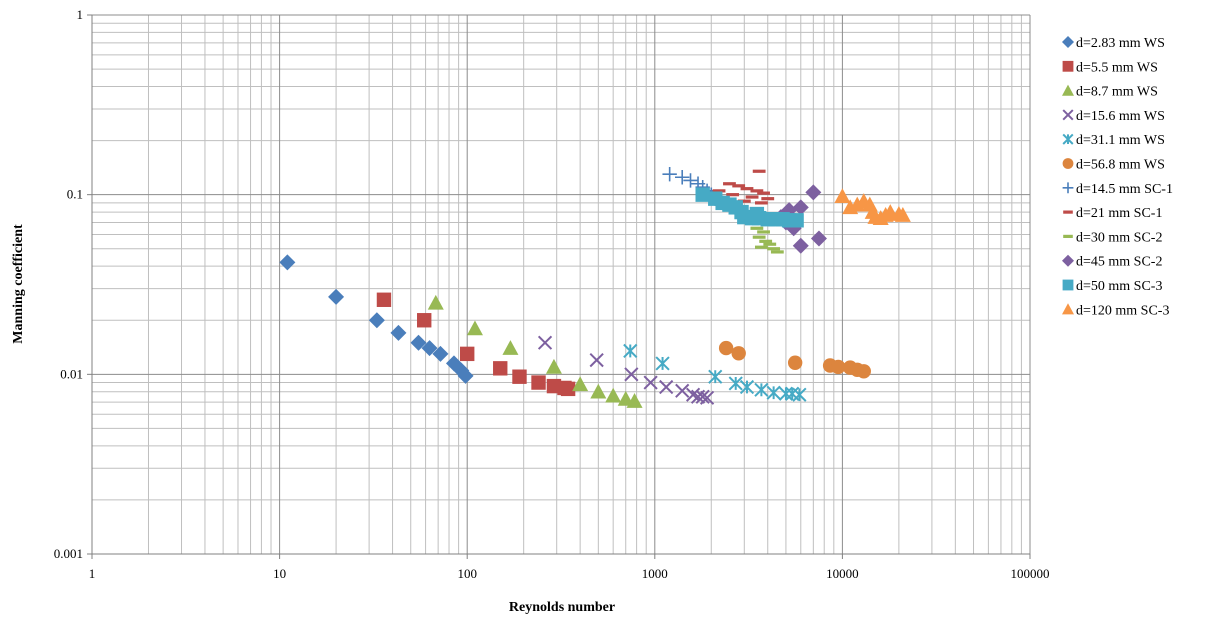 The width and height of the screenshot is (1207, 622). Describe the element at coordinates (1113, 140) in the screenshot. I see `legend-item: d=31.1 mm WS` at that location.